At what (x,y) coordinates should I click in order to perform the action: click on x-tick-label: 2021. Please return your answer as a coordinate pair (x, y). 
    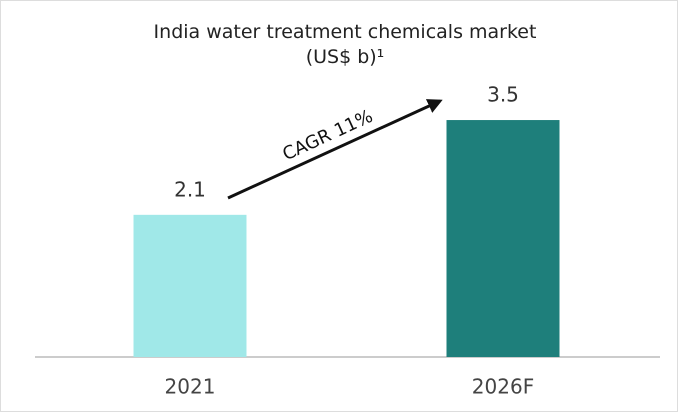
    Looking at the image, I should click on (190, 387).